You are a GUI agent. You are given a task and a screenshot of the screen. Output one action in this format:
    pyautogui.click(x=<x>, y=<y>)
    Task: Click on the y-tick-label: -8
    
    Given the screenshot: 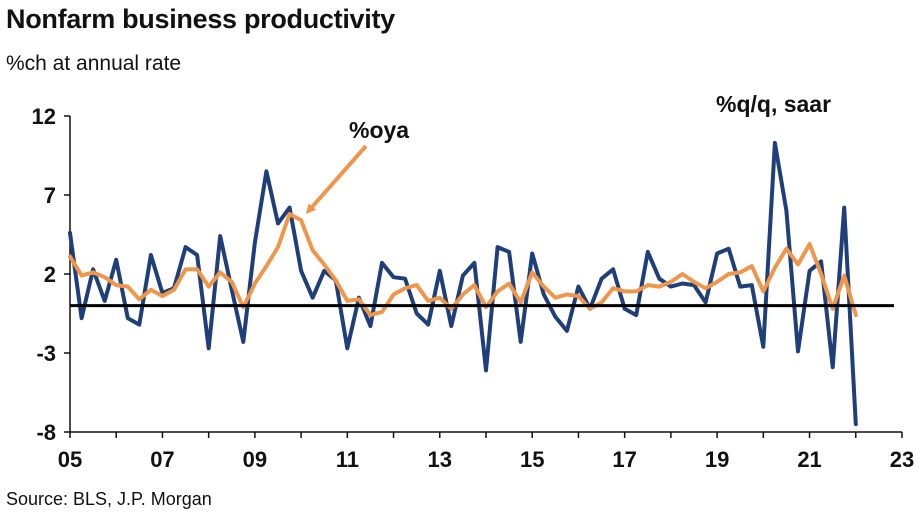 What is the action you would take?
    pyautogui.click(x=46, y=432)
    